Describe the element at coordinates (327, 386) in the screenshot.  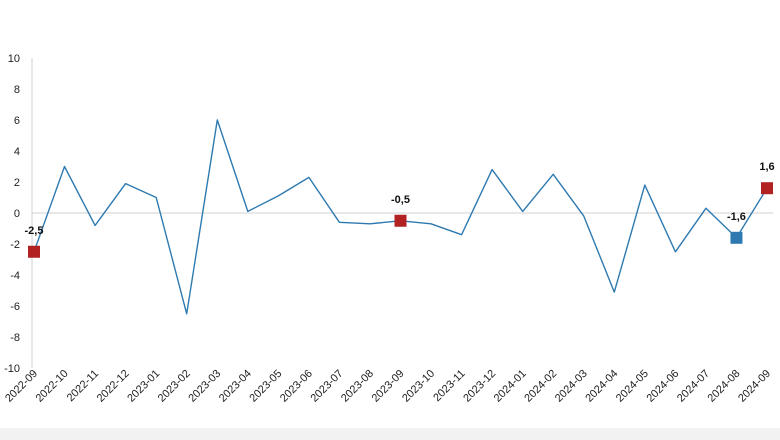
I see `x-tick-label: 2023-07` at that location.